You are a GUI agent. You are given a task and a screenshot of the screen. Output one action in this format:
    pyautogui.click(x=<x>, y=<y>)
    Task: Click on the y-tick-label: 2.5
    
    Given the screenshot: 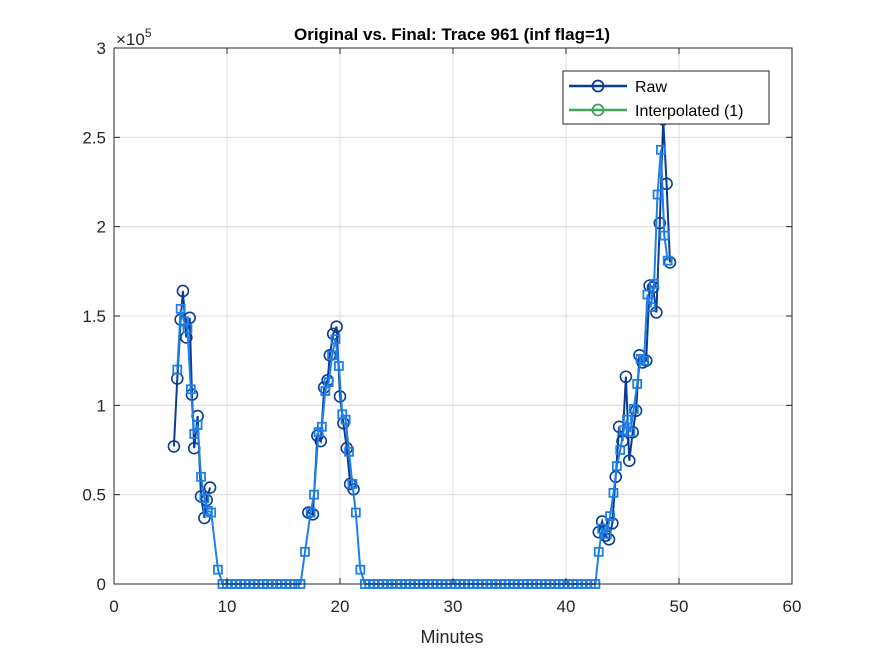 What is the action you would take?
    pyautogui.click(x=94, y=137)
    